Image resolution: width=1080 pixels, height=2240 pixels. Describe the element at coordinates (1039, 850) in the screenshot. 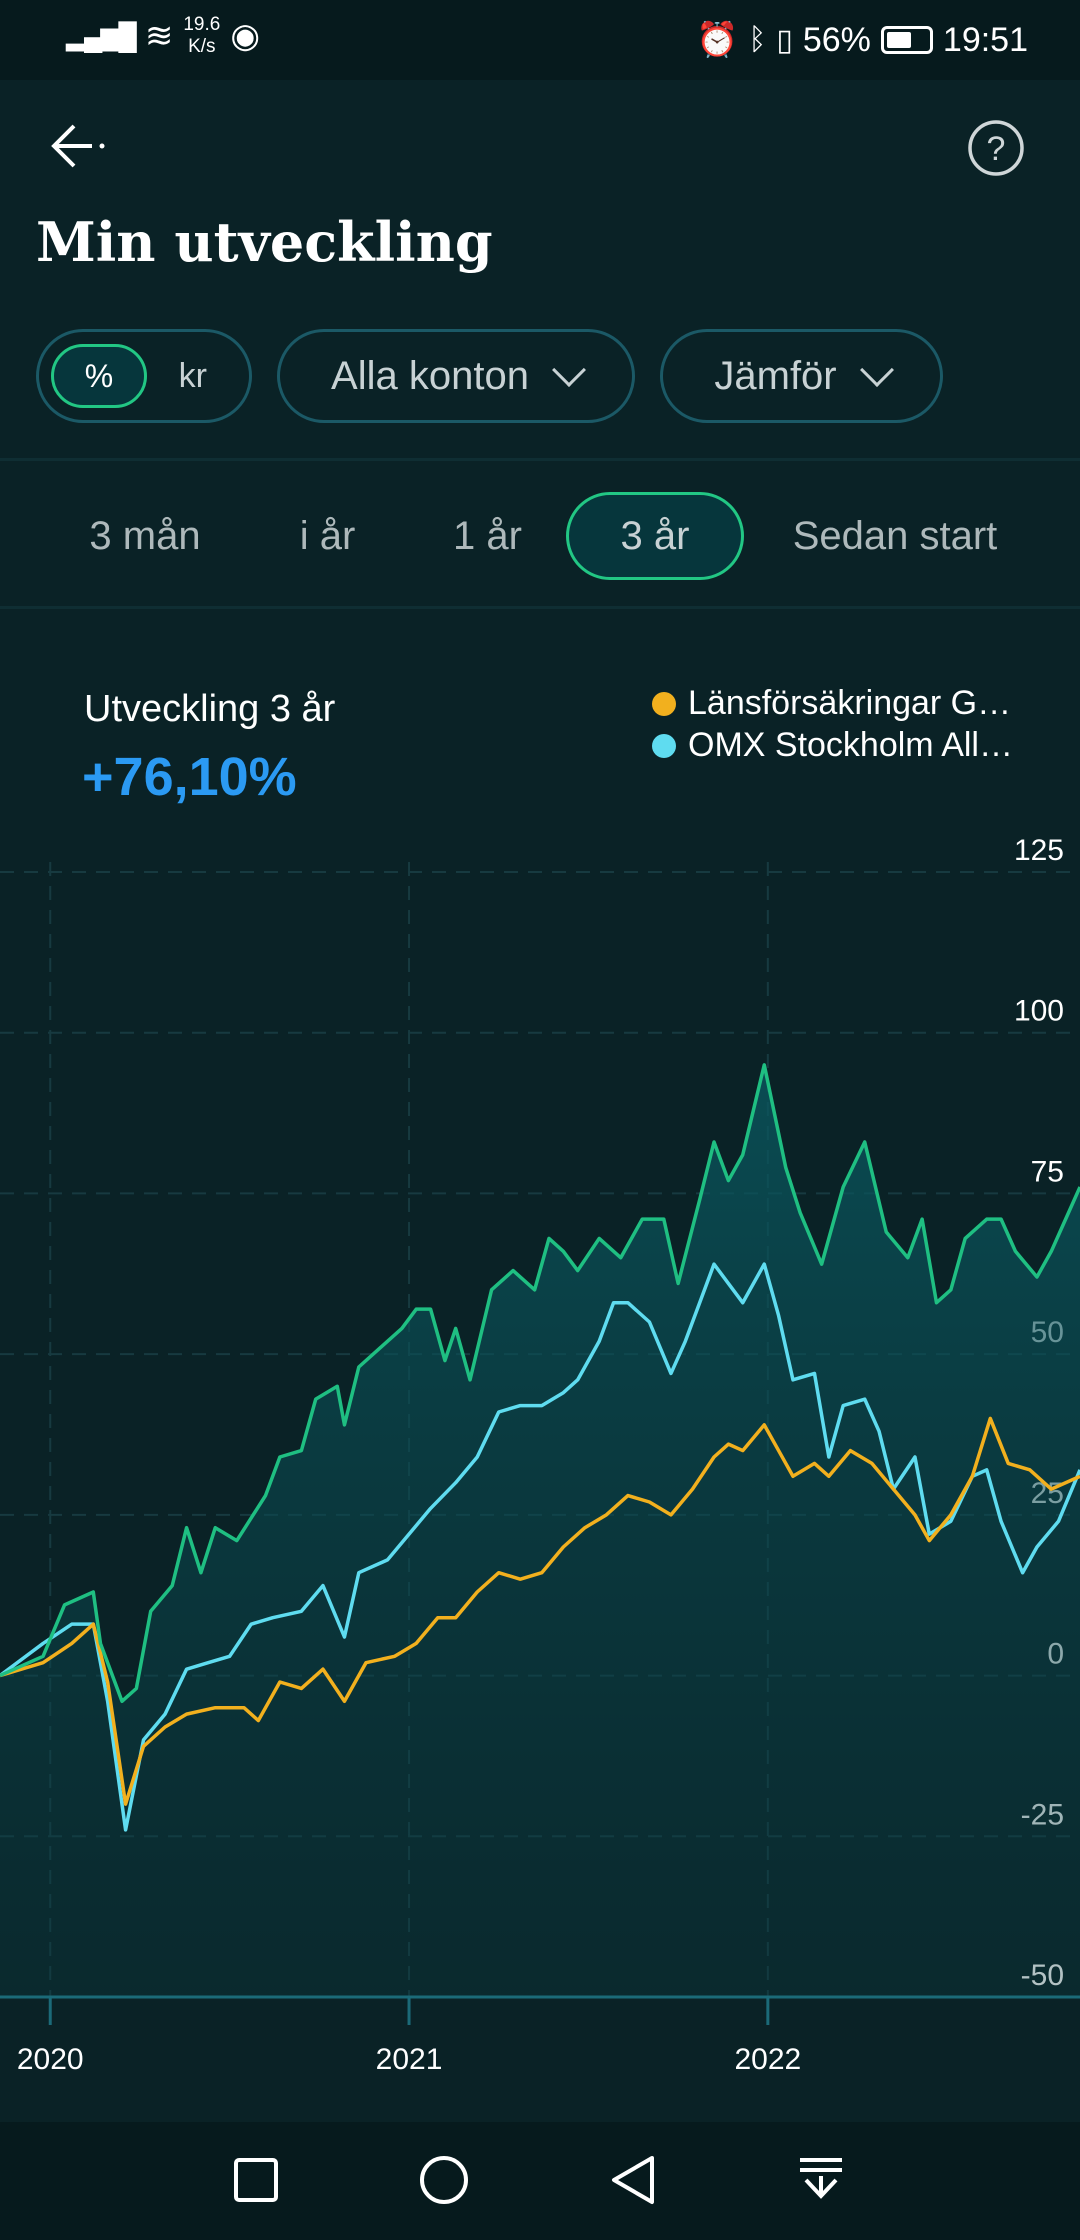

I see `y-tick-label: 125` at that location.